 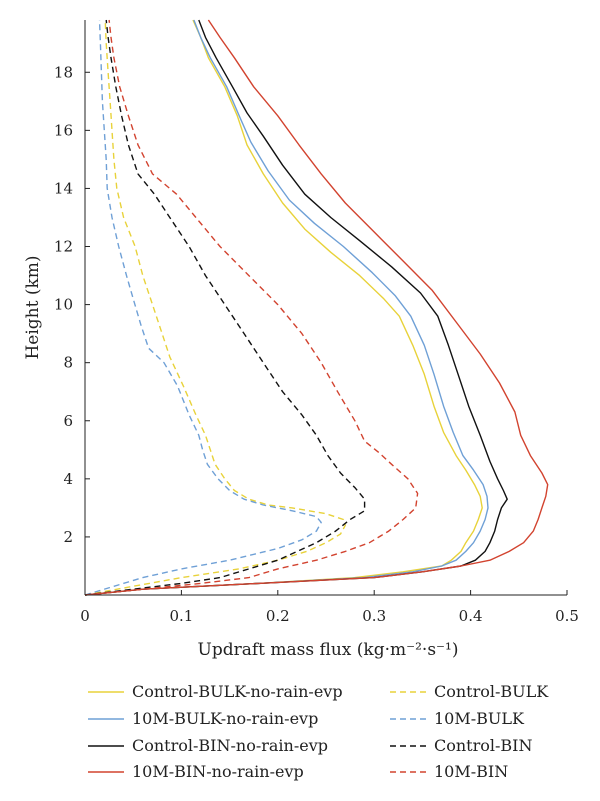 I want to click on legend-item: 10M-BULK-no-rain-evp, so click(x=203, y=718).